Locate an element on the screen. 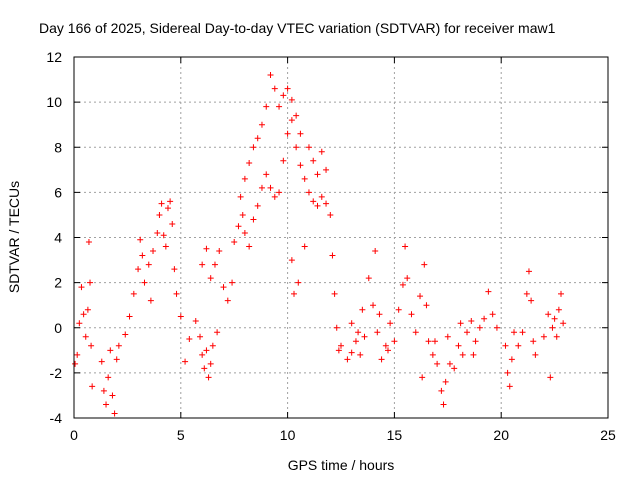 Image resolution: width=640 pixels, height=480 pixels. y-tick-label: 8 is located at coordinates (58, 147).